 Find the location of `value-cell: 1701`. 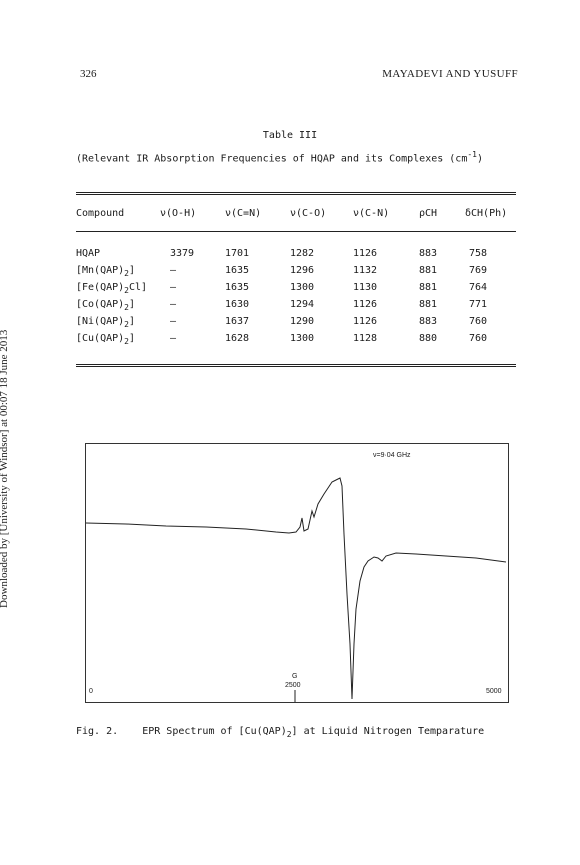

value-cell: 1701 is located at coordinates (237, 253).